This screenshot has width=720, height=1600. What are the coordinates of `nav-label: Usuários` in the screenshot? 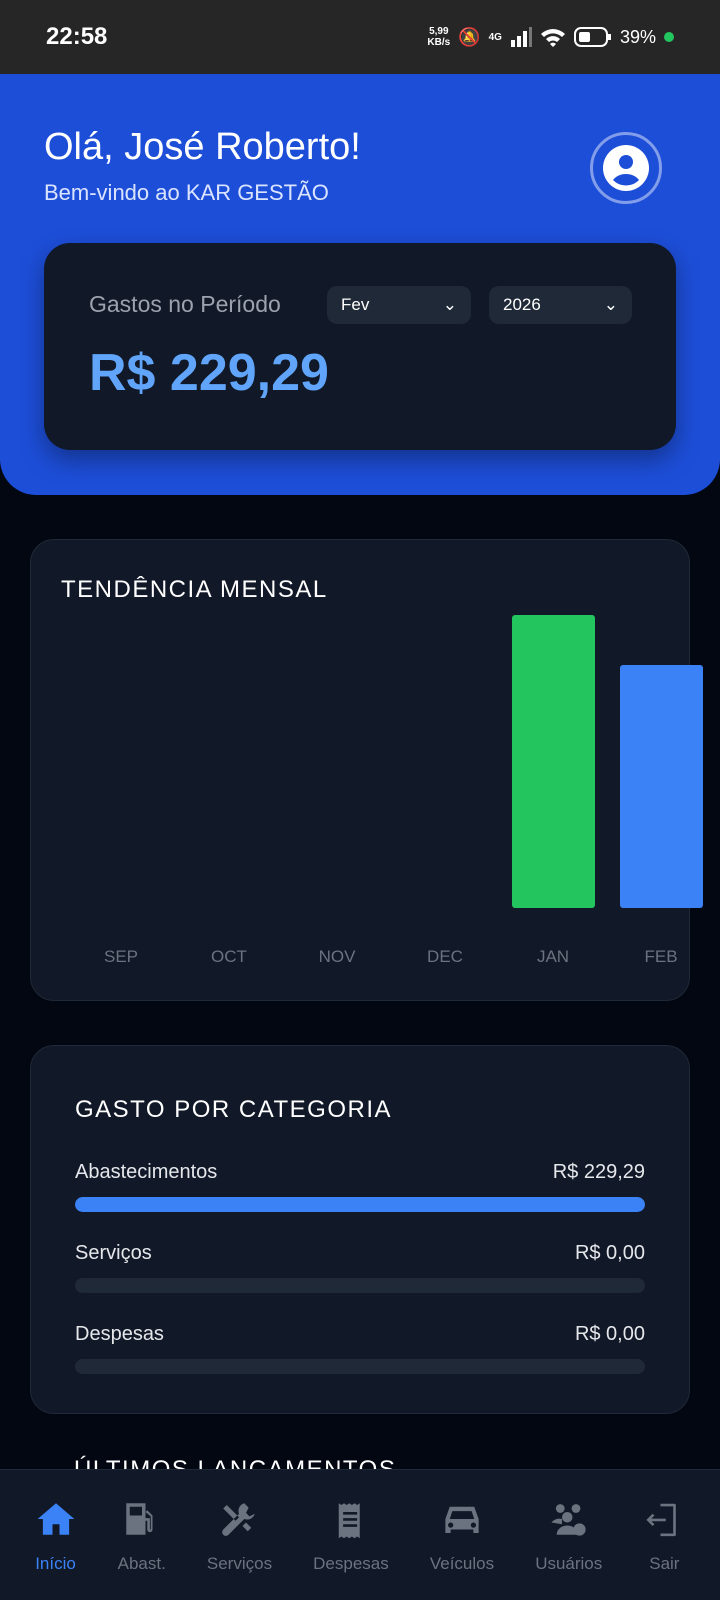 It's located at (569, 1563).